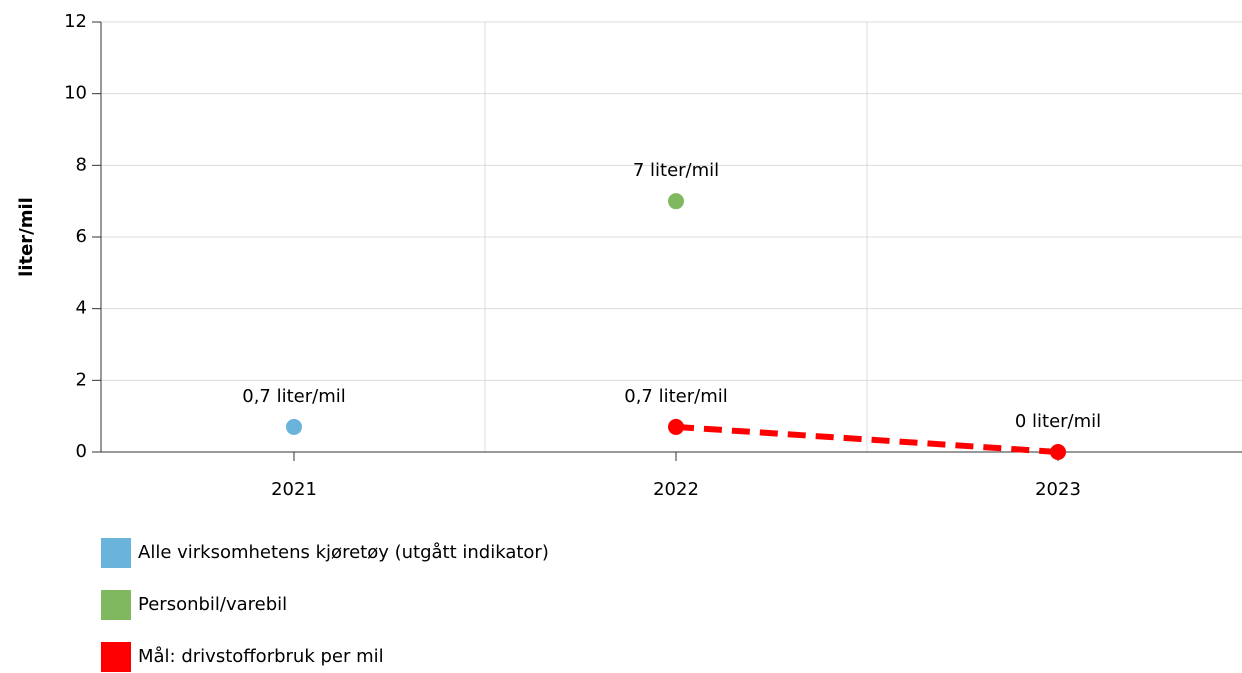 Image resolution: width=1242 pixels, height=673 pixels. I want to click on series-line, so click(867, 439).